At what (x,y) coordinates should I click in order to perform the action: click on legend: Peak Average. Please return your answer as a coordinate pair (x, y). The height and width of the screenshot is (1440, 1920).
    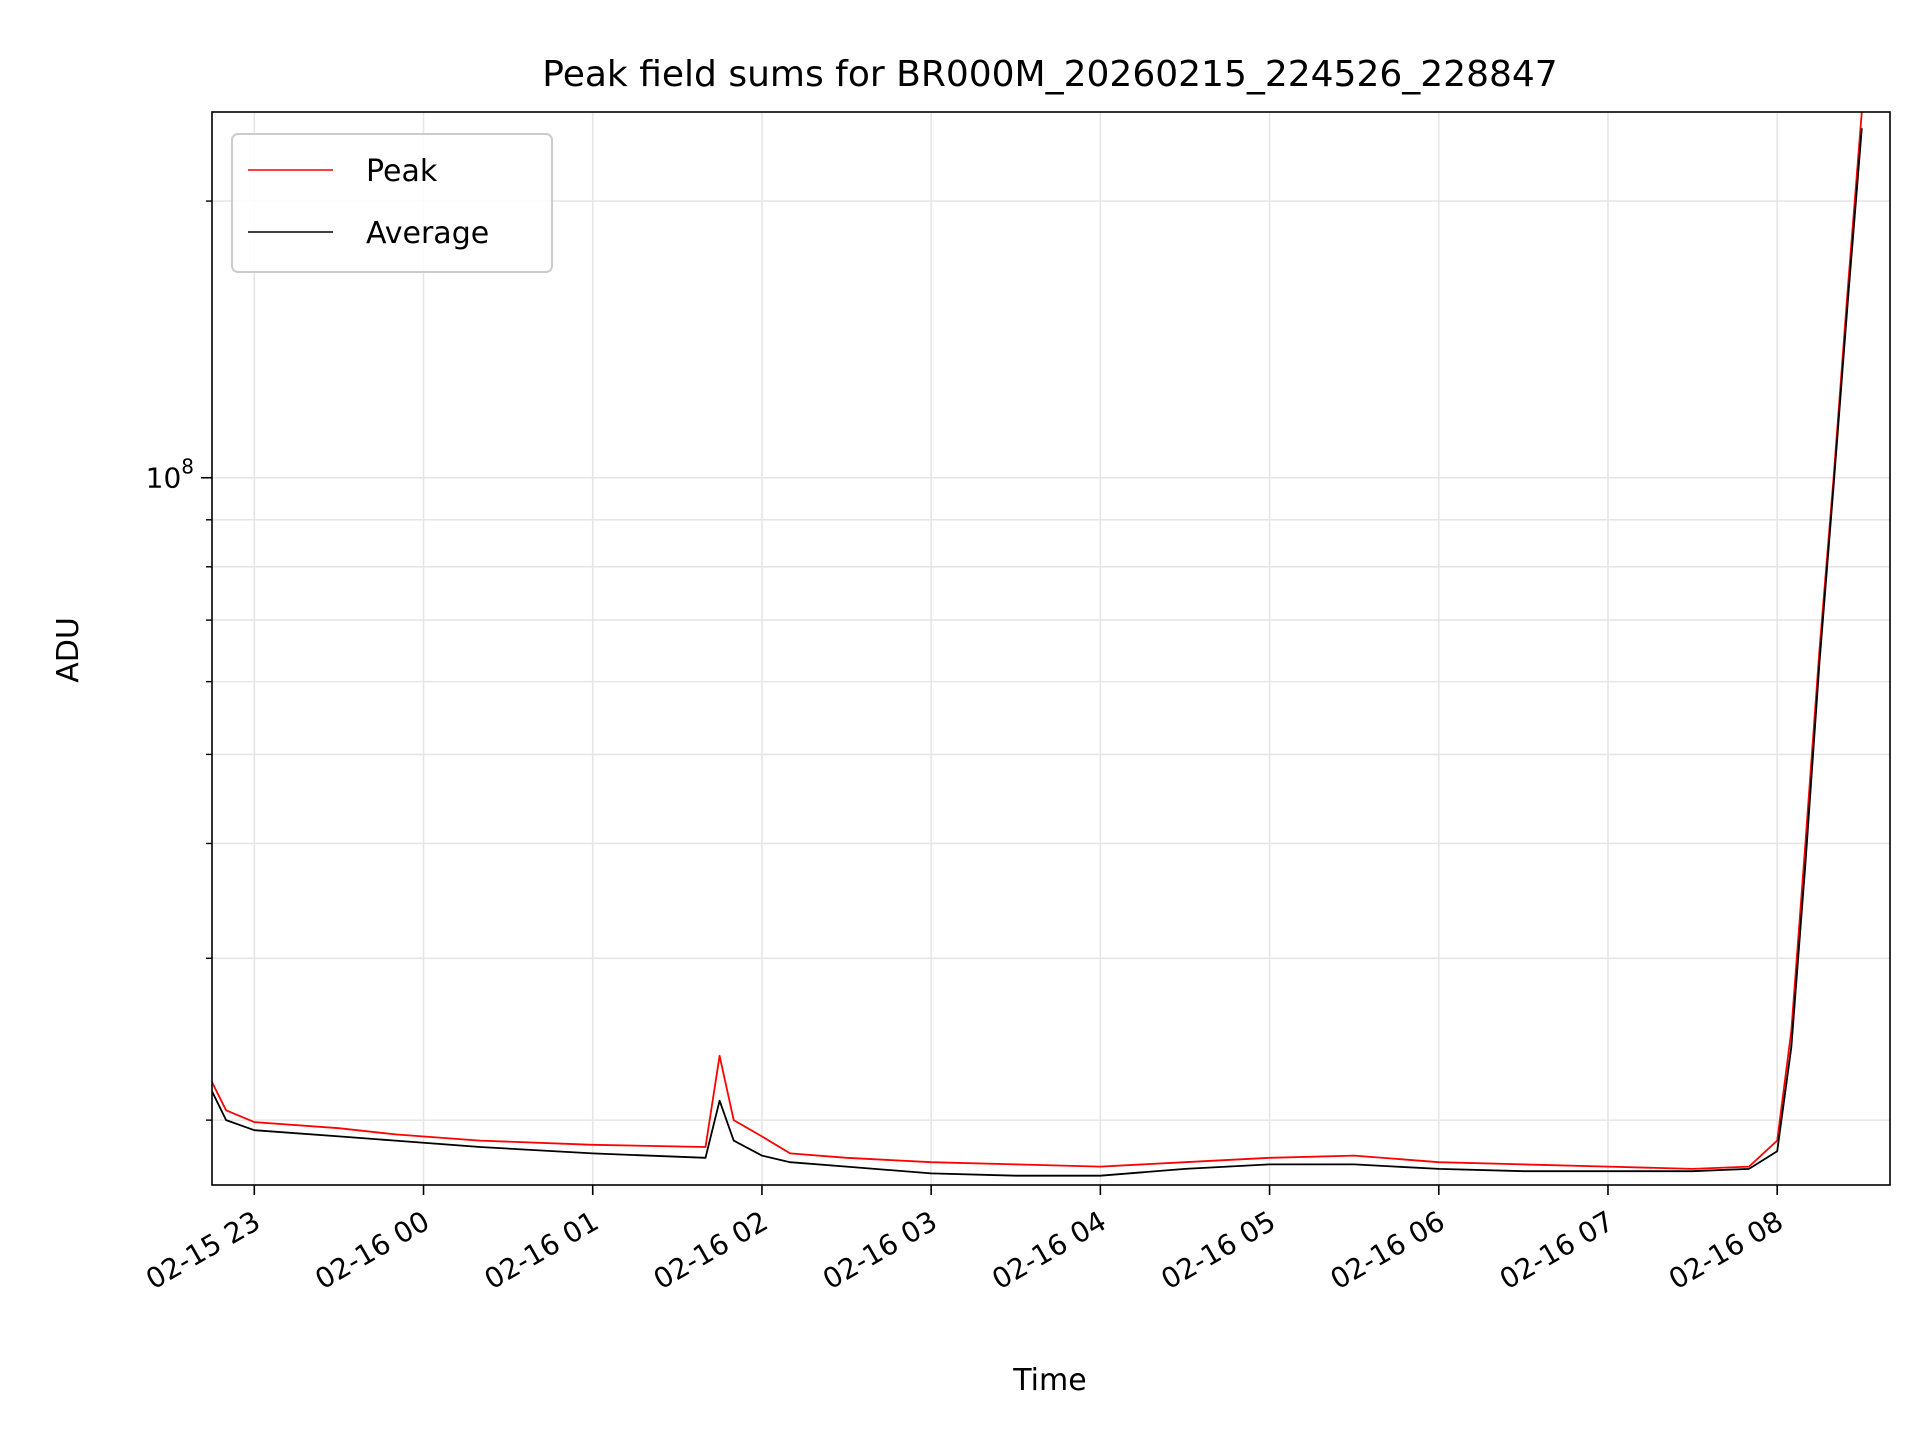
    Looking at the image, I should click on (392, 203).